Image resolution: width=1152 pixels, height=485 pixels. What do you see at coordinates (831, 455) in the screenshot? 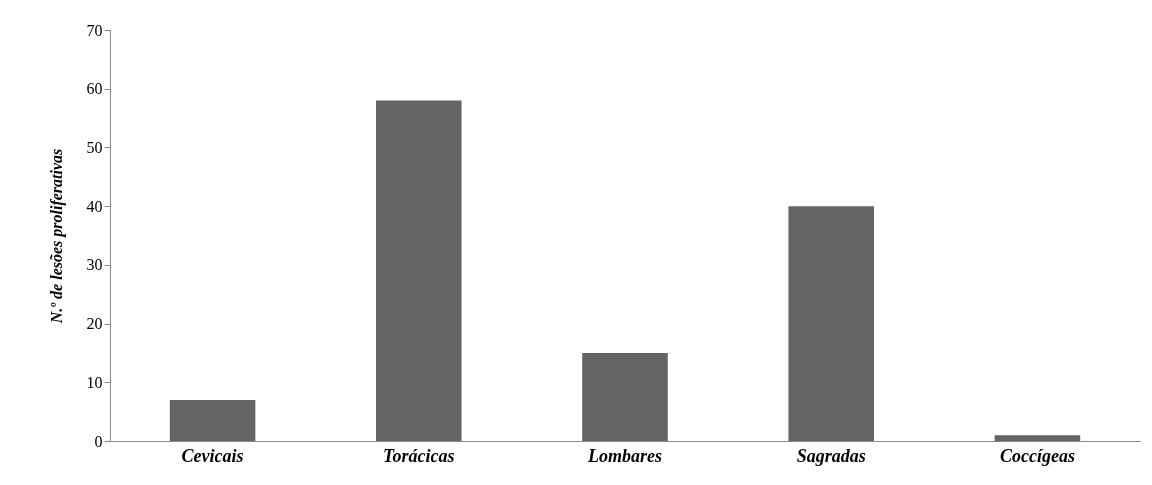
I see `x-tick-label: Sagradas` at bounding box center [831, 455].